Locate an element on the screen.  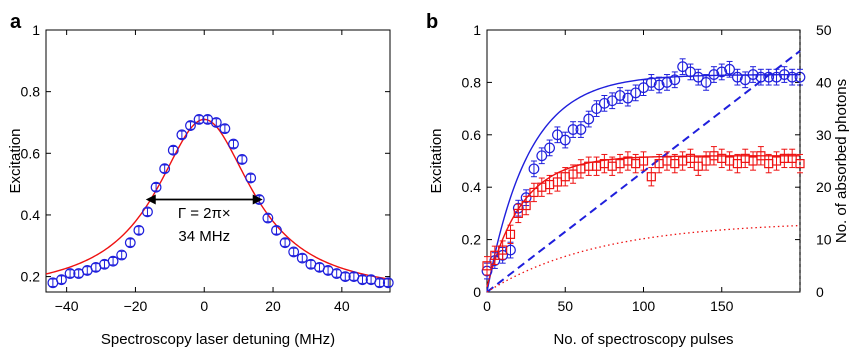
y-tick-label: 0 is located at coordinates (477, 292).